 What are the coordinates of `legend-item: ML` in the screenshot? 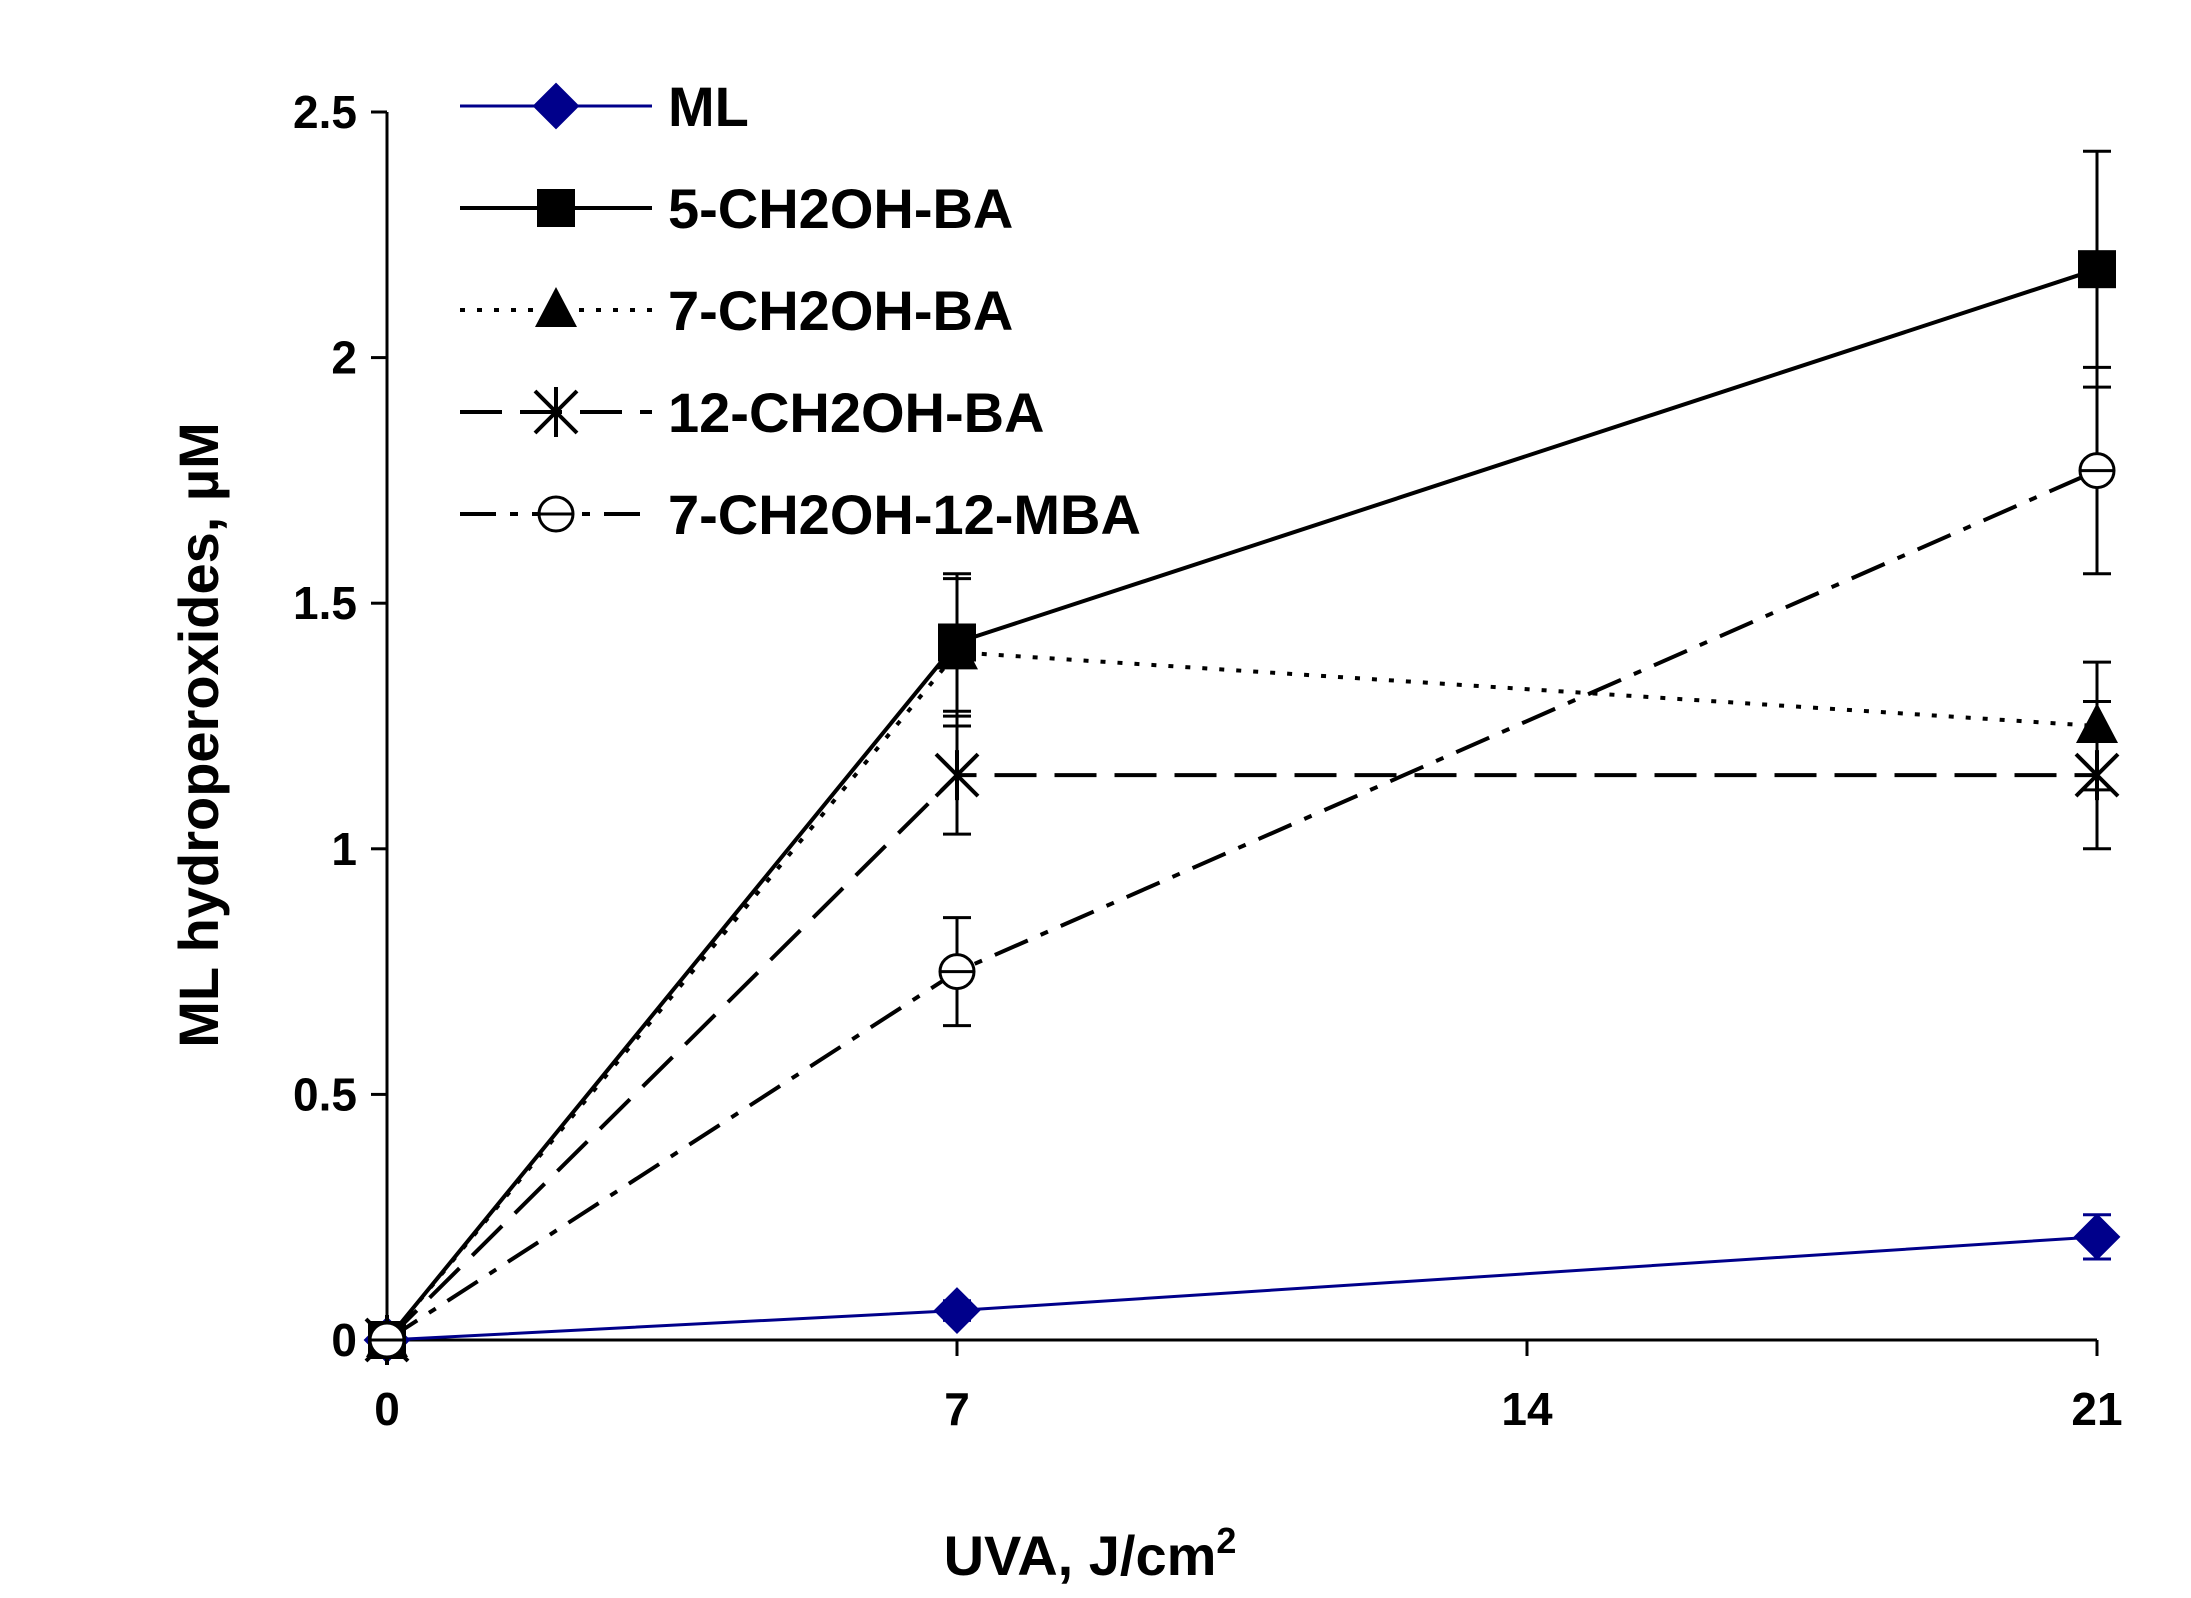 It's located at (604, 106).